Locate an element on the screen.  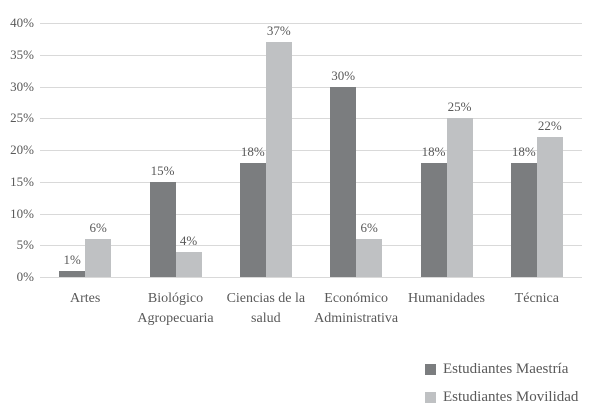
data-label-estudiantes-maestria-tecnica: 18% is located at coordinates (523, 151).